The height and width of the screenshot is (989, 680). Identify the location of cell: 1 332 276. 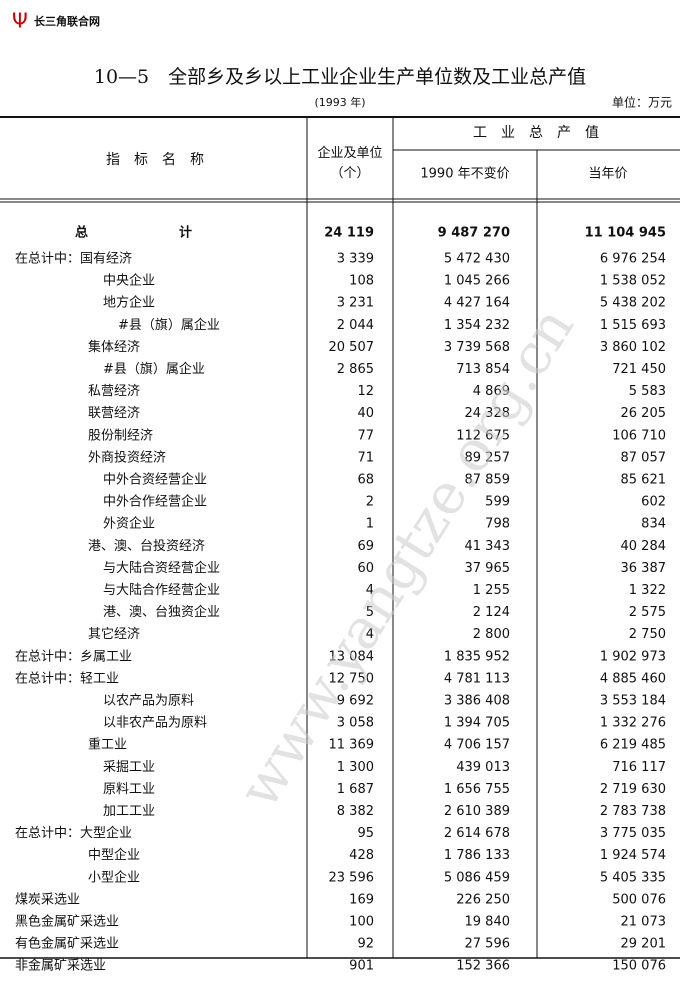
(633, 723).